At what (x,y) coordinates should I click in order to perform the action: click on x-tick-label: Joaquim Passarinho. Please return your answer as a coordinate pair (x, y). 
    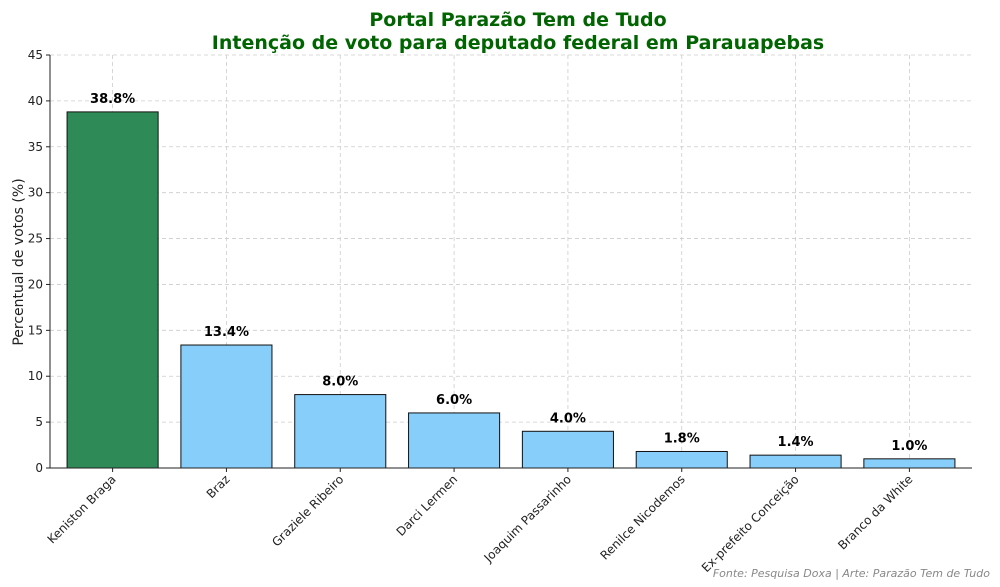
    Looking at the image, I should click on (527, 518).